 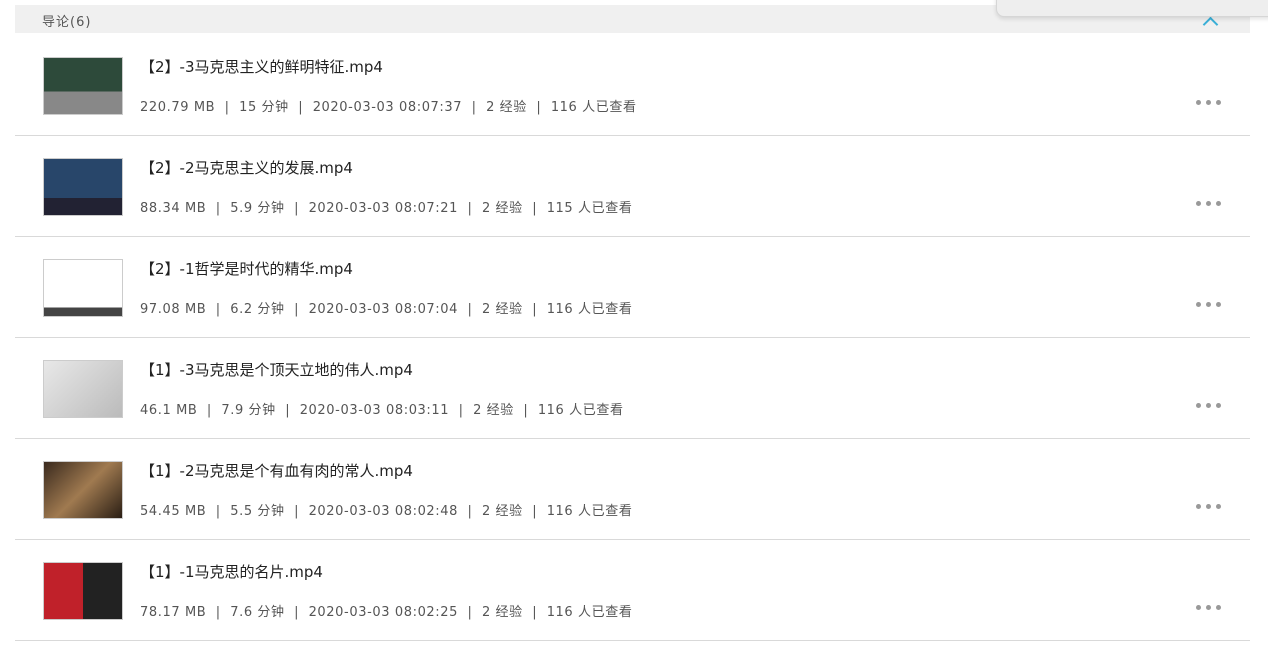 What do you see at coordinates (264, 107) in the screenshot?
I see `duration: 15 分钟` at bounding box center [264, 107].